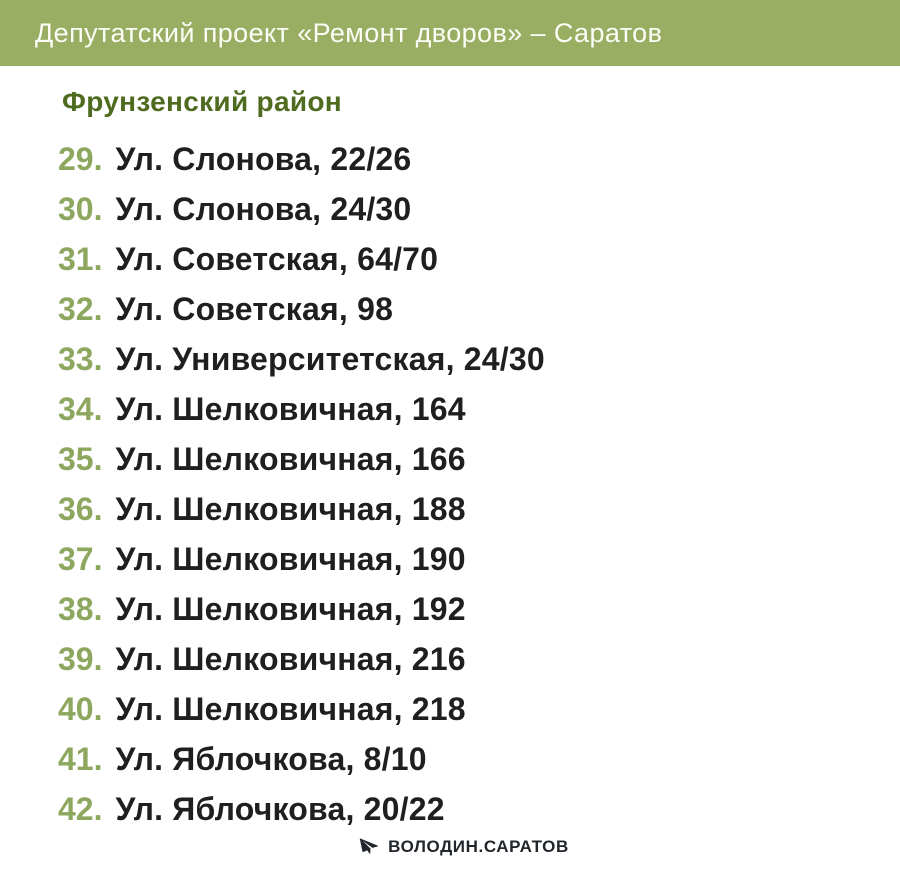 This screenshot has height=896, width=900. Describe the element at coordinates (271, 759) in the screenshot. I see `item-address: Ул. Яблочкова, 8/10` at that location.